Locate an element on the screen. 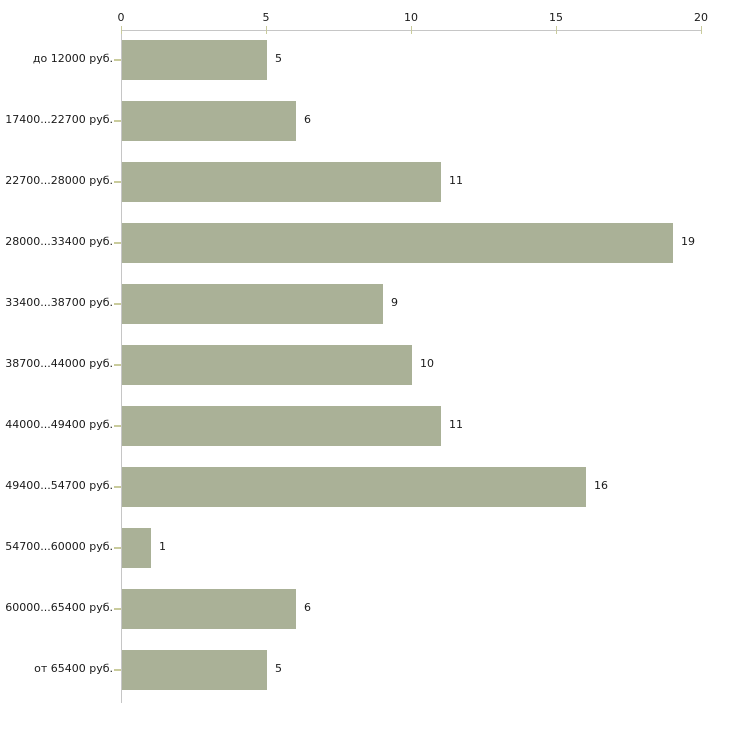 The height and width of the screenshot is (730, 730). category-label: 60000...65400 руб. is located at coordinates (59, 607).